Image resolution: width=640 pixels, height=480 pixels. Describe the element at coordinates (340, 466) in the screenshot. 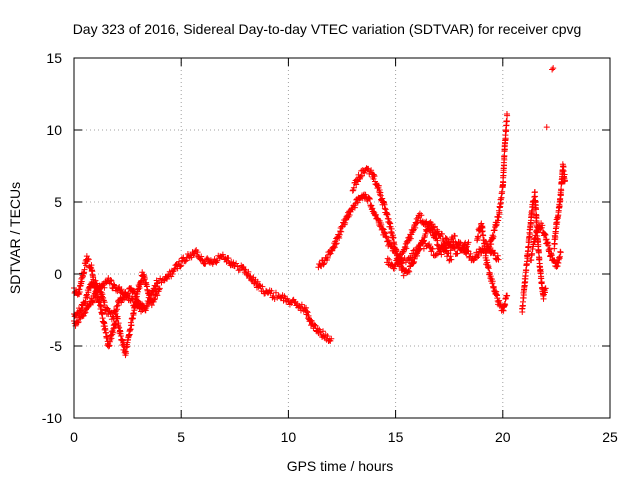

I see `x-axis-label: GPS time / hours` at that location.